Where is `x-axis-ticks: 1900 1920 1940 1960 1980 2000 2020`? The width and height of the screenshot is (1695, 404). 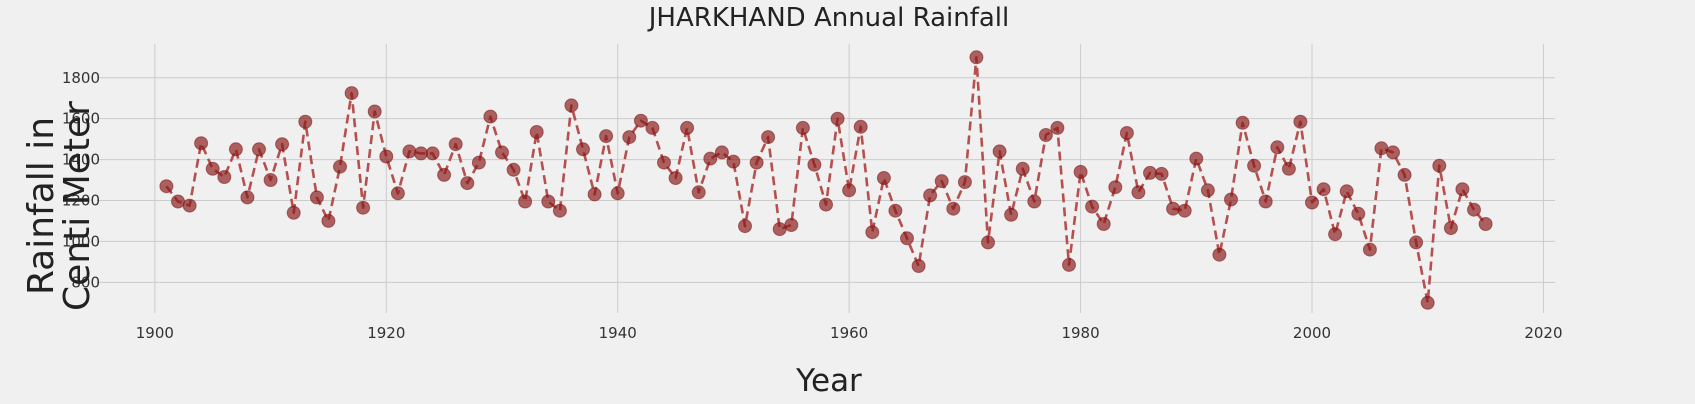
x-axis-ticks: 1900 1920 1940 1960 1980 2000 2020 is located at coordinates (849, 333).